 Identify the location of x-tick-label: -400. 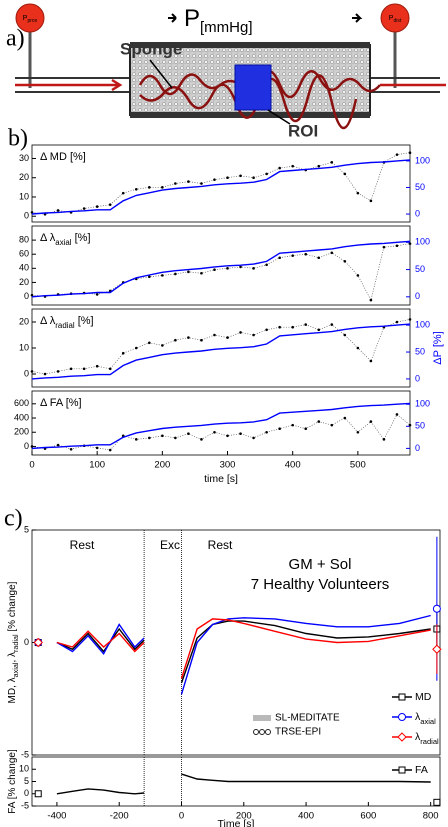
(56, 816).